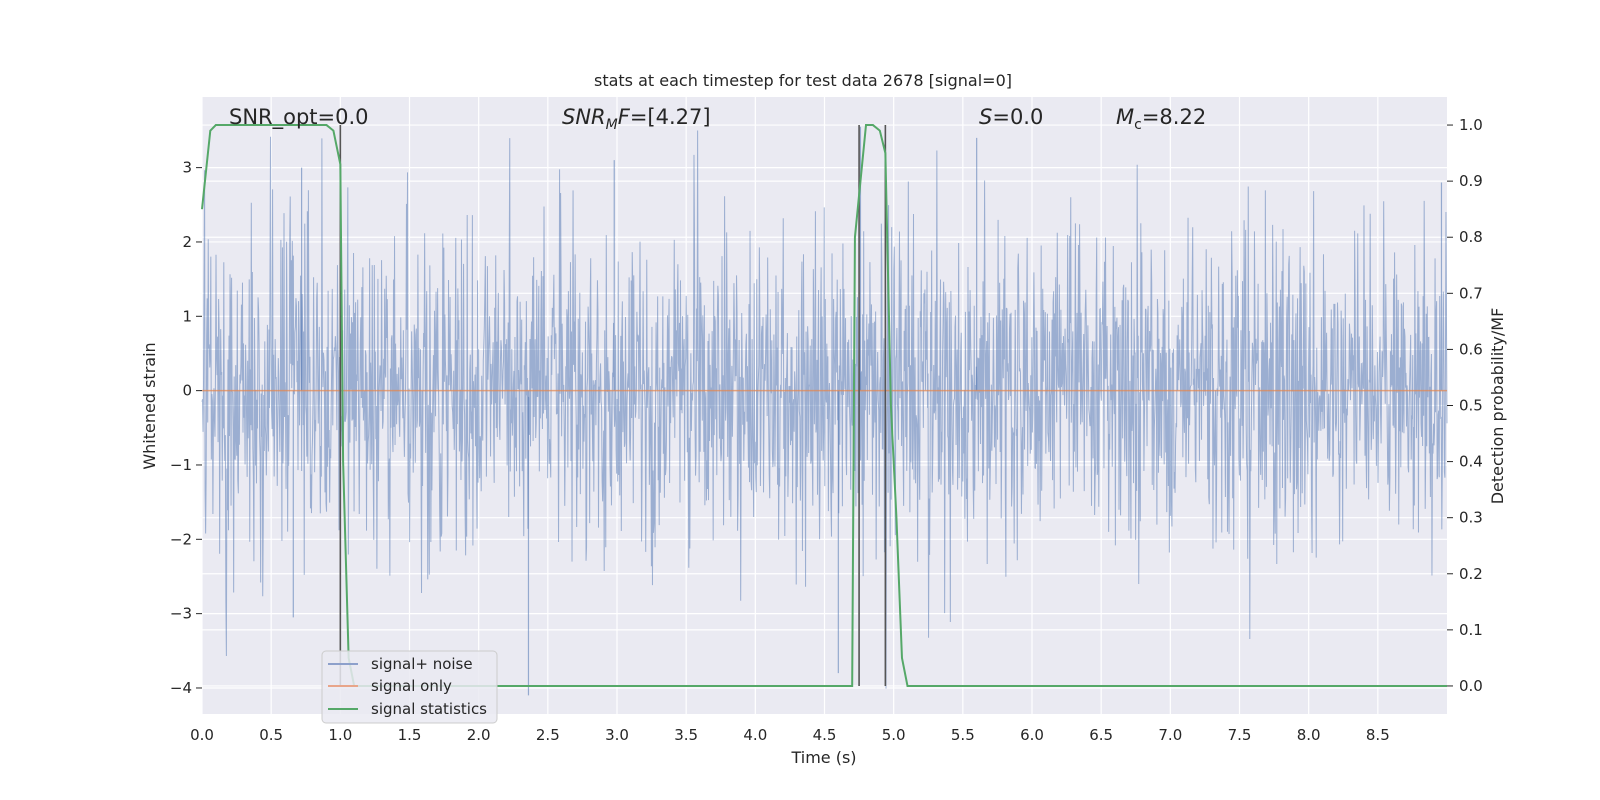 Image resolution: width=1600 pixels, height=800 pixels. What do you see at coordinates (617, 735) in the screenshot?
I see `x-tick-label: 3.0` at bounding box center [617, 735].